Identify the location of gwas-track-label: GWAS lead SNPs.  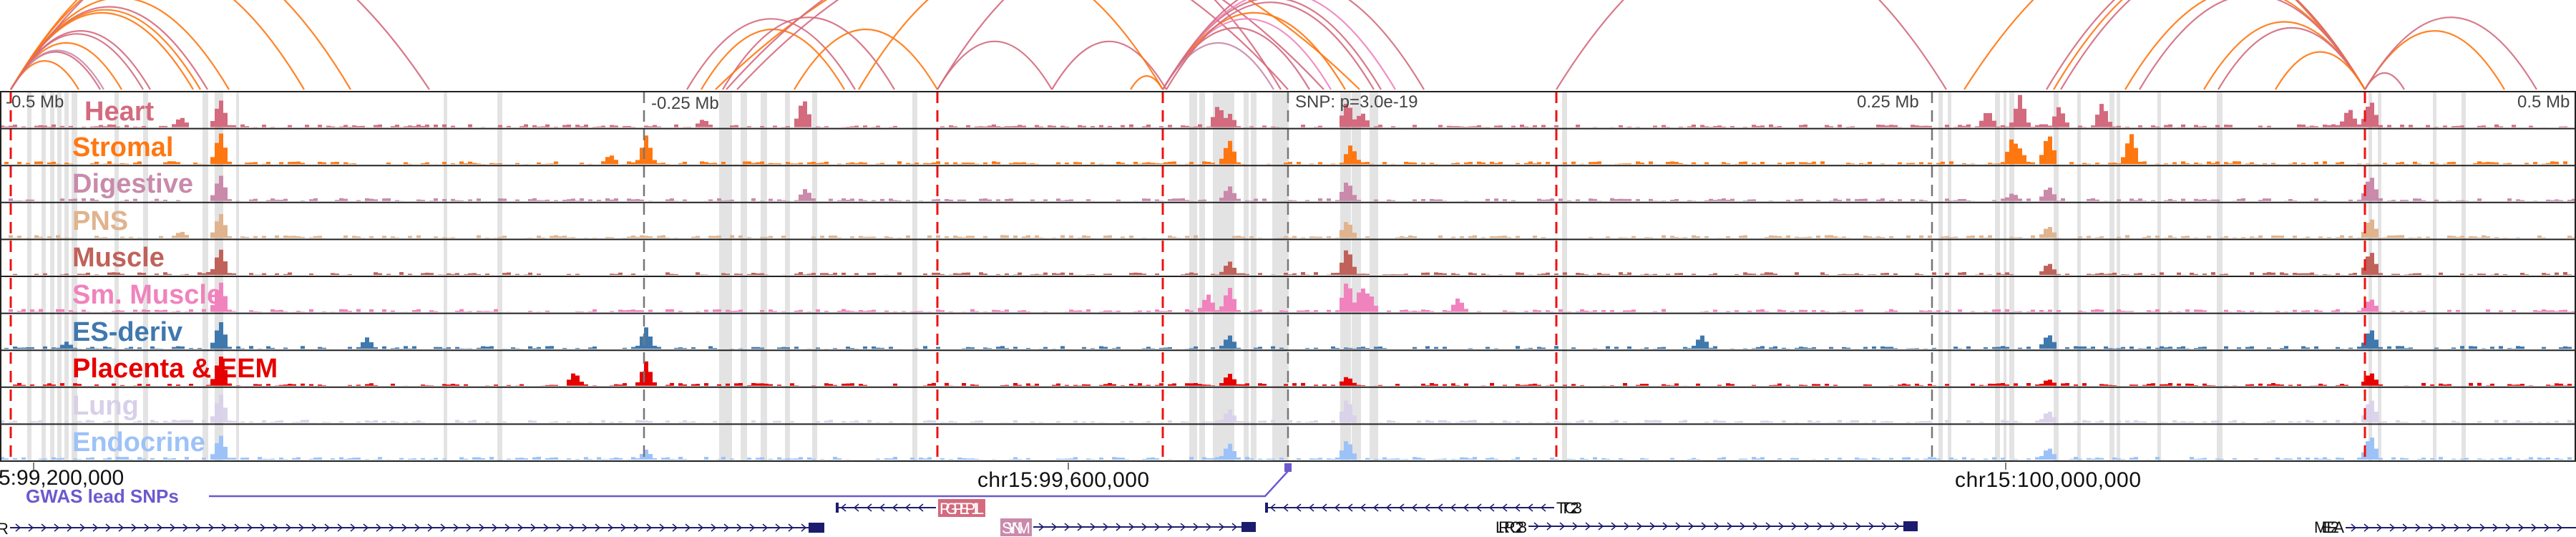
(102, 496).